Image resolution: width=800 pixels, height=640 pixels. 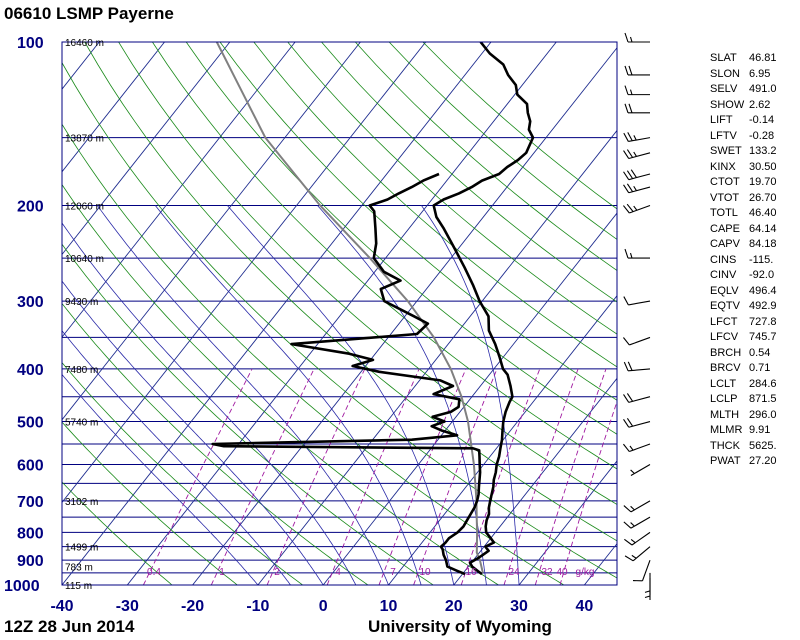 What do you see at coordinates (763, 383) in the screenshot?
I see `index-value: 284.6` at bounding box center [763, 383].